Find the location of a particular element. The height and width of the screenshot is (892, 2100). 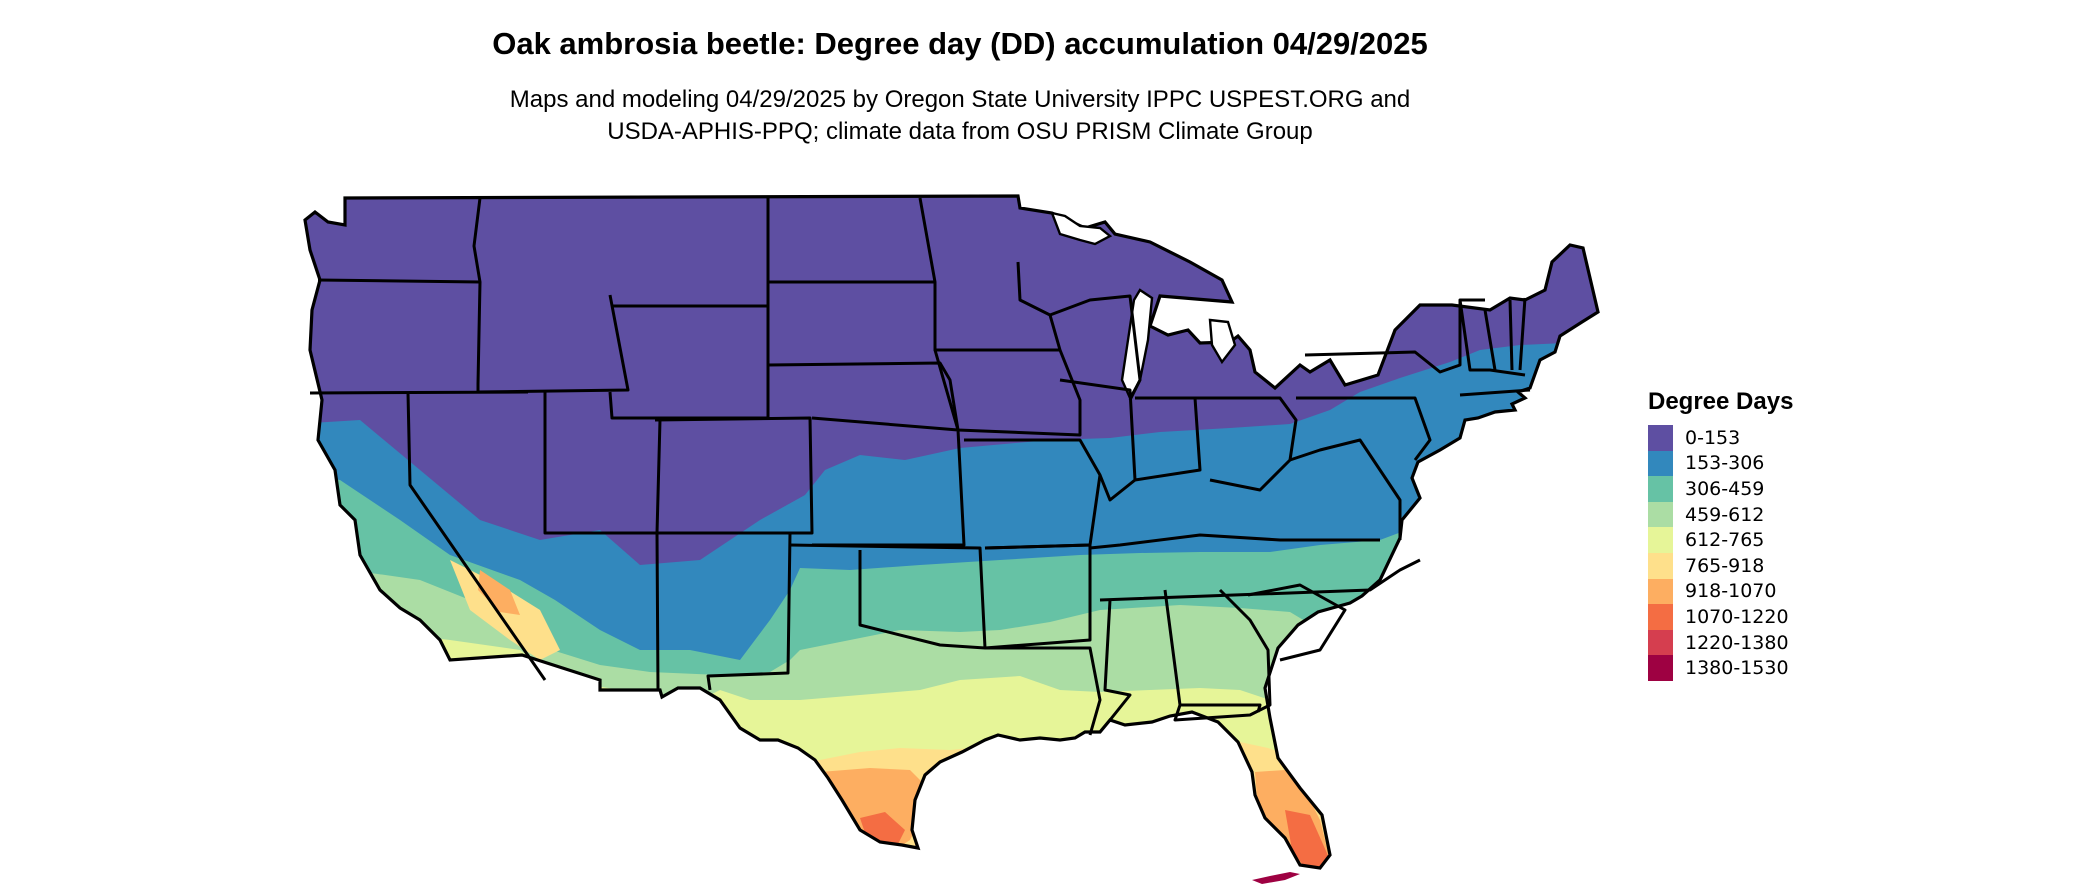

legend-item: 1220-1380 is located at coordinates (1720, 642).